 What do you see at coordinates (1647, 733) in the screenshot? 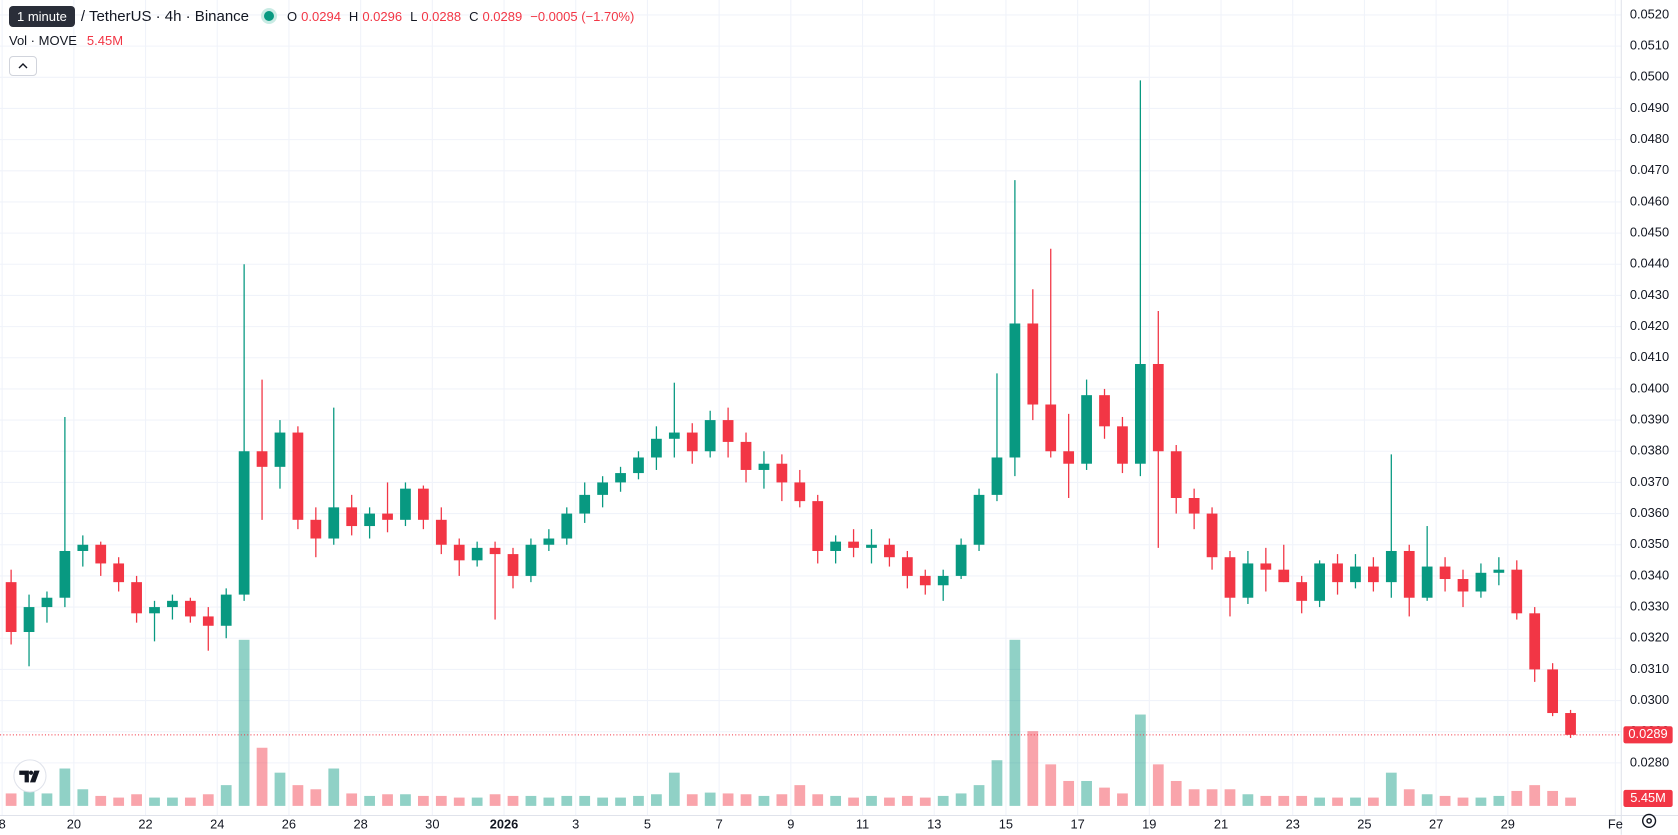
I see `last-price-label: 0.0289` at bounding box center [1647, 733].